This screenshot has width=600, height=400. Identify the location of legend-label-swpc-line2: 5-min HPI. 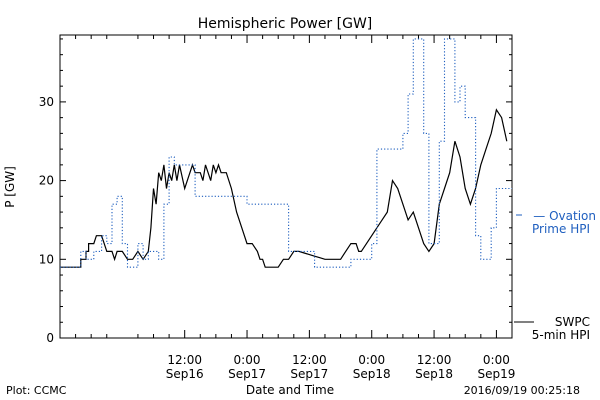
(561, 335).